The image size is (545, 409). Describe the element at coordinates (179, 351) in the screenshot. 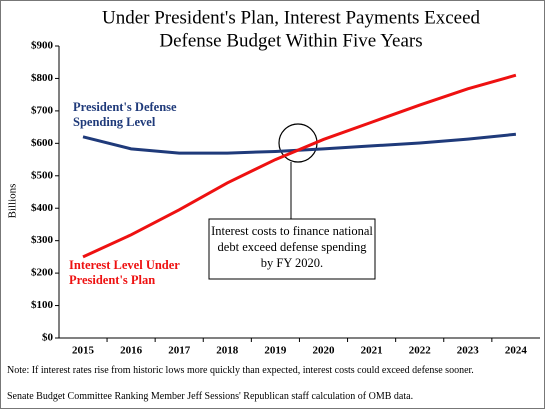

I see `x-tick-label: 2017` at that location.